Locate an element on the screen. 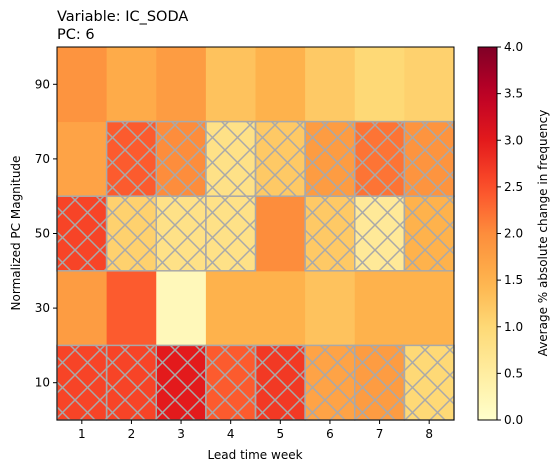 The image size is (558, 471). colorbar-tick-label: 0.0 is located at coordinates (513, 420).